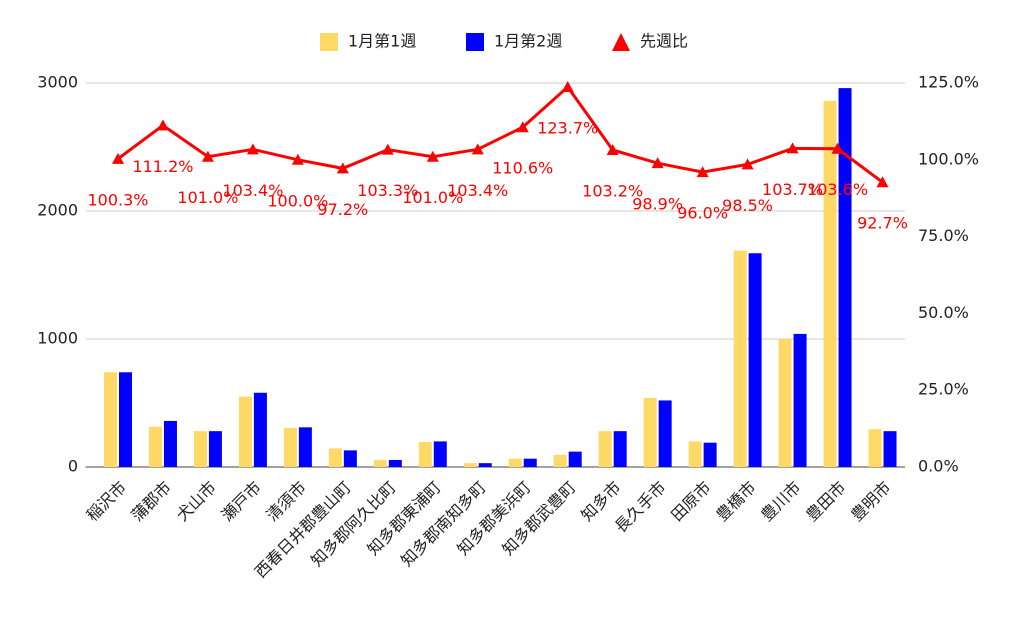 This screenshot has width=1024, height=633. I want to click on data-label: 103.2%, so click(612, 190).